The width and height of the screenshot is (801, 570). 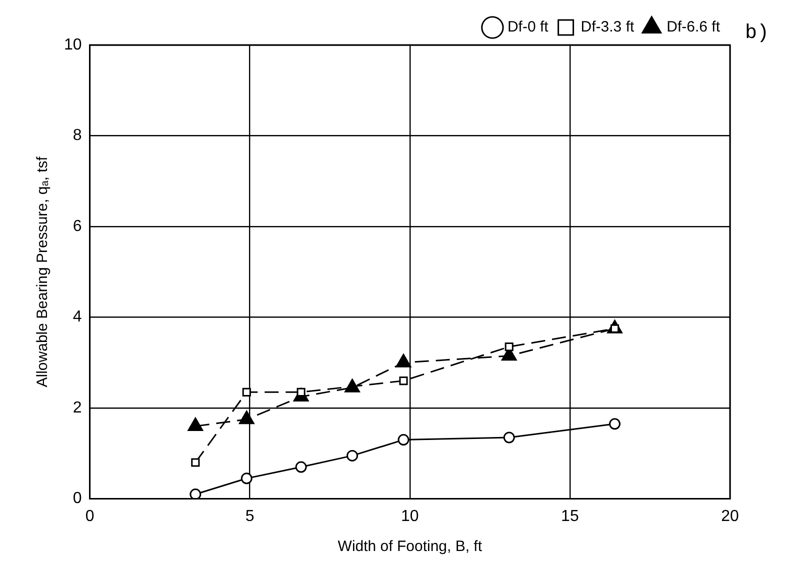 What do you see at coordinates (77, 407) in the screenshot?
I see `y-tick-label: 2` at bounding box center [77, 407].